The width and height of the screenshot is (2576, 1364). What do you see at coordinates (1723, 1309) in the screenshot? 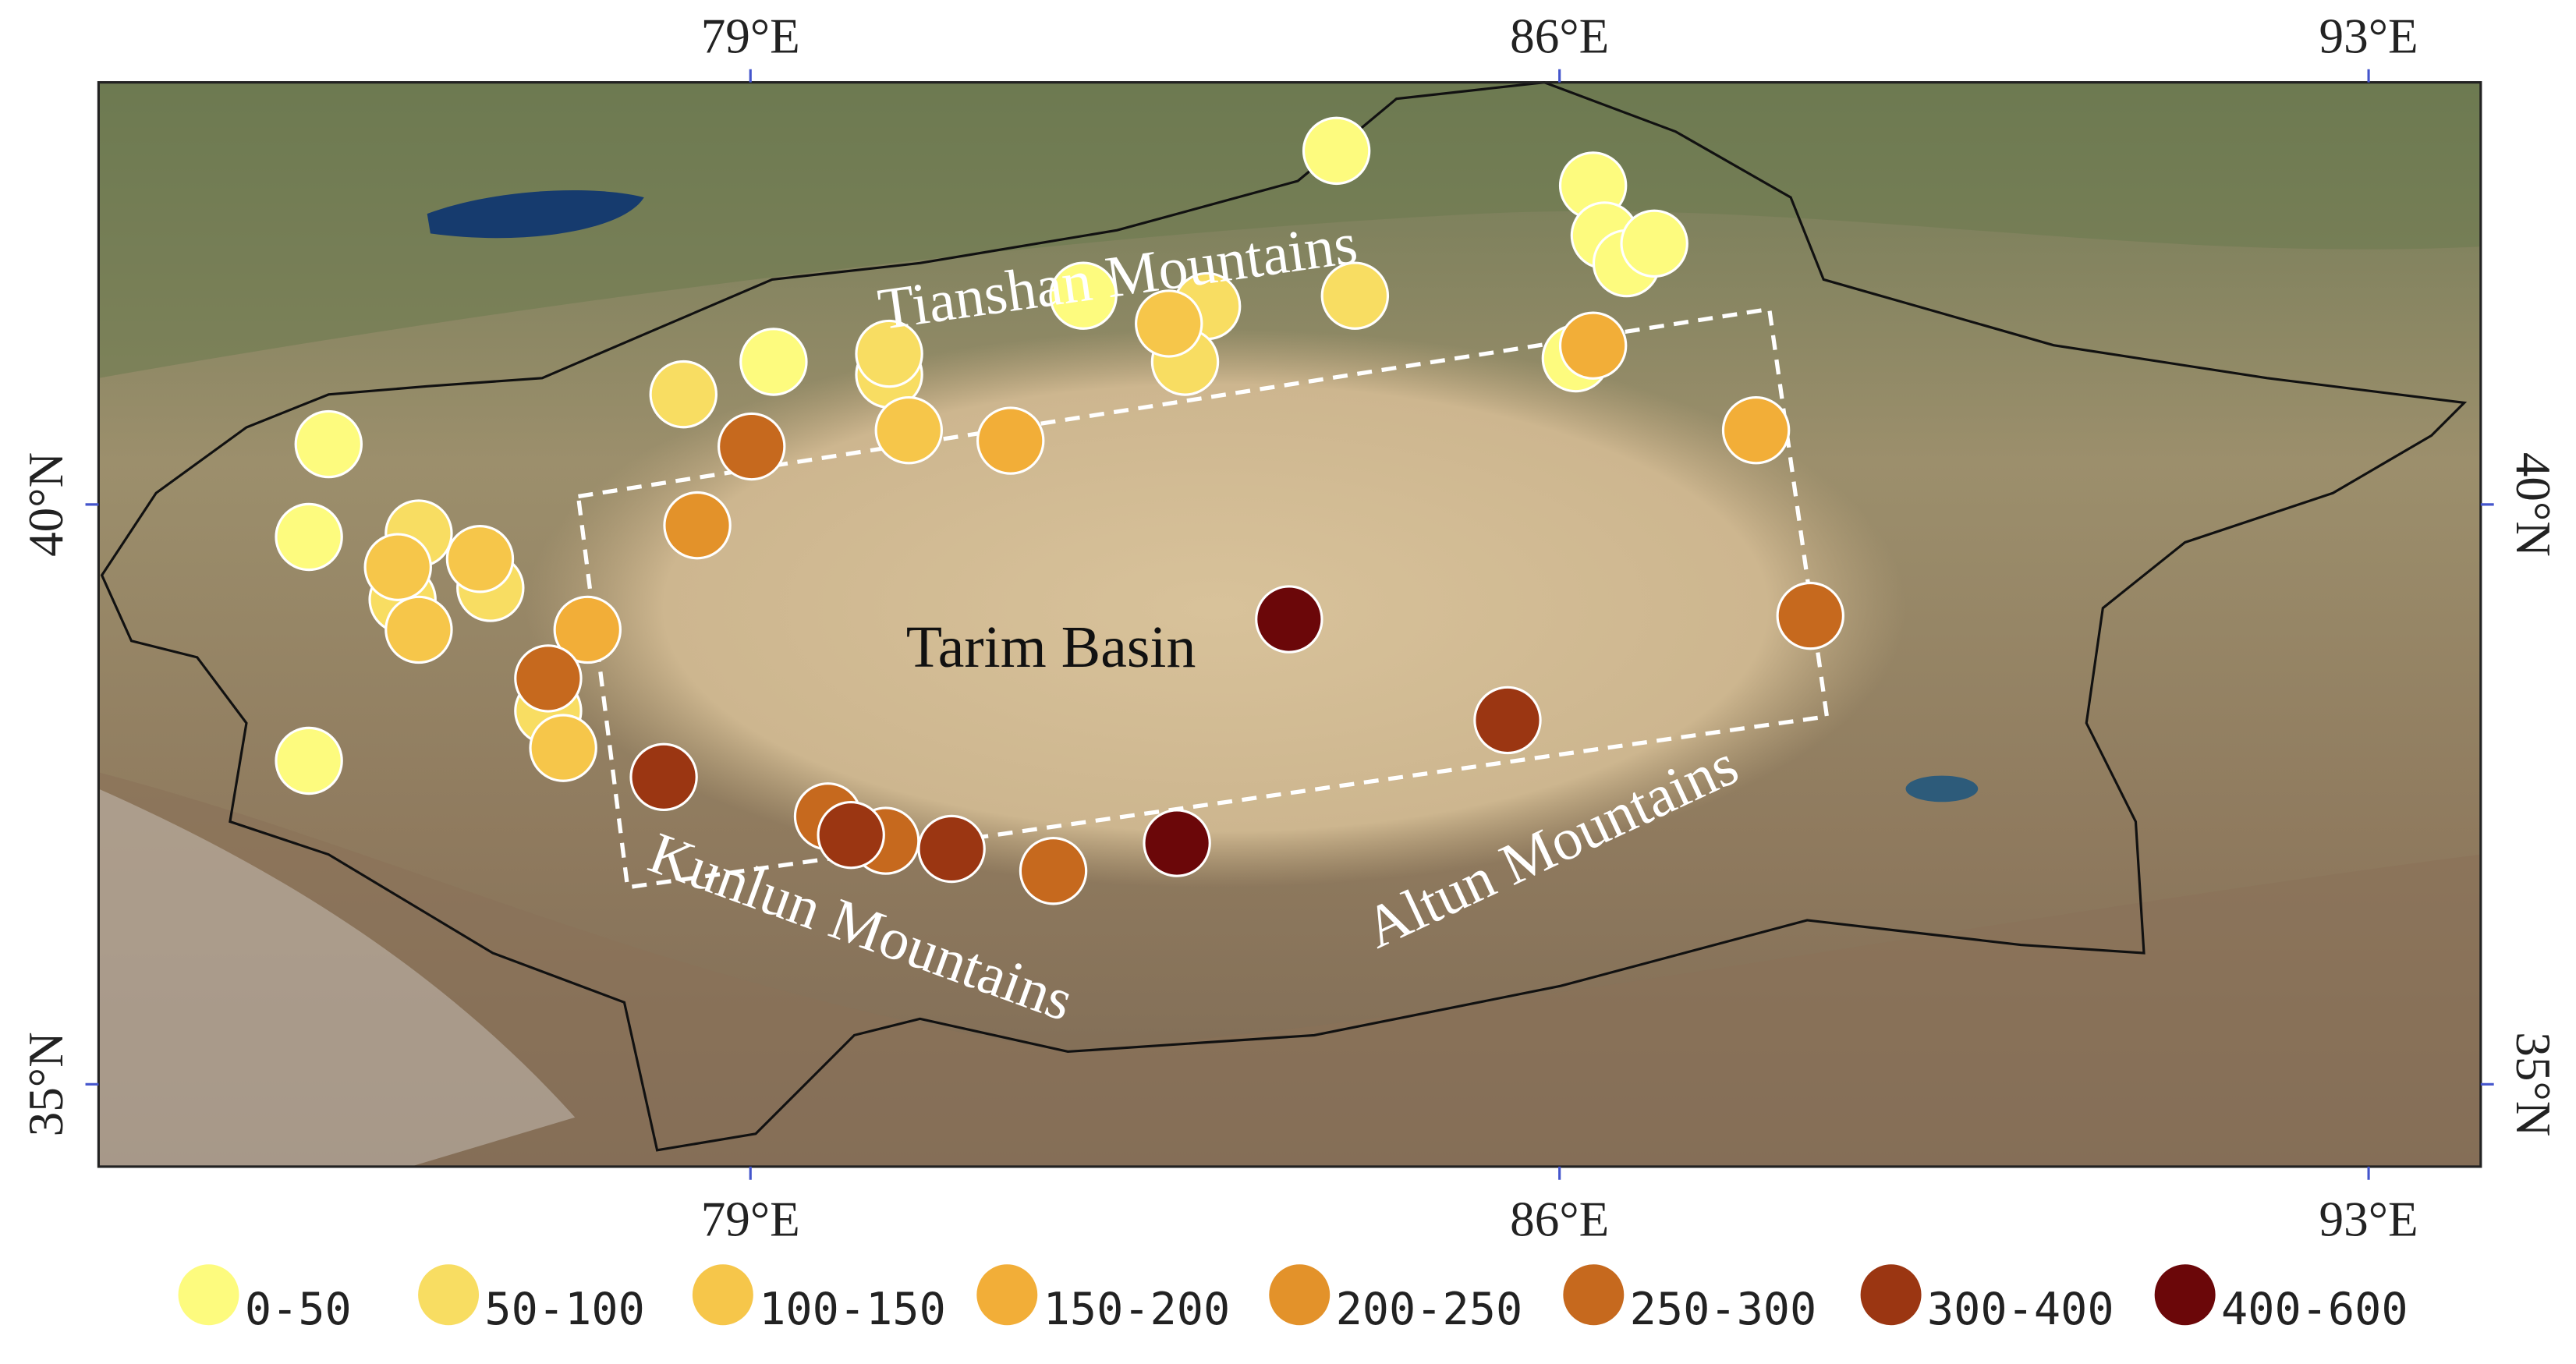
I see `legend-label: 250-300` at bounding box center [1723, 1309].